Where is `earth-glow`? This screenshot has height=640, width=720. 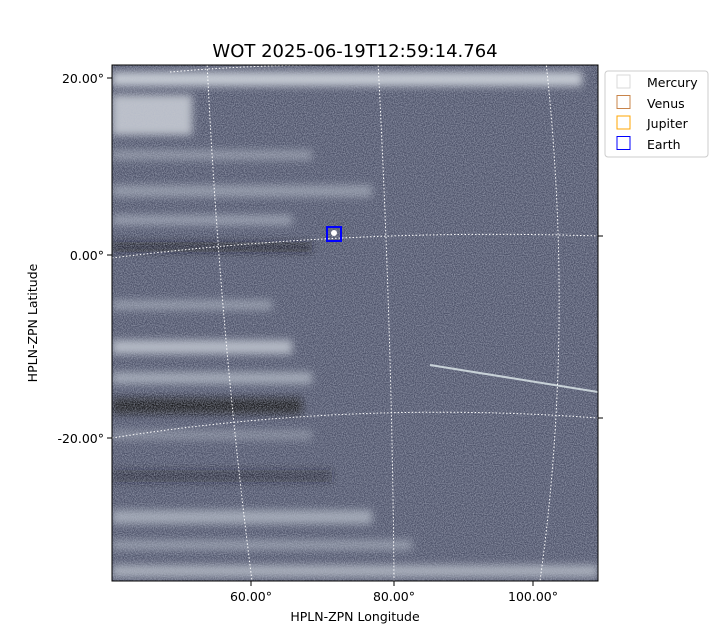
earth-glow is located at coordinates (334, 233).